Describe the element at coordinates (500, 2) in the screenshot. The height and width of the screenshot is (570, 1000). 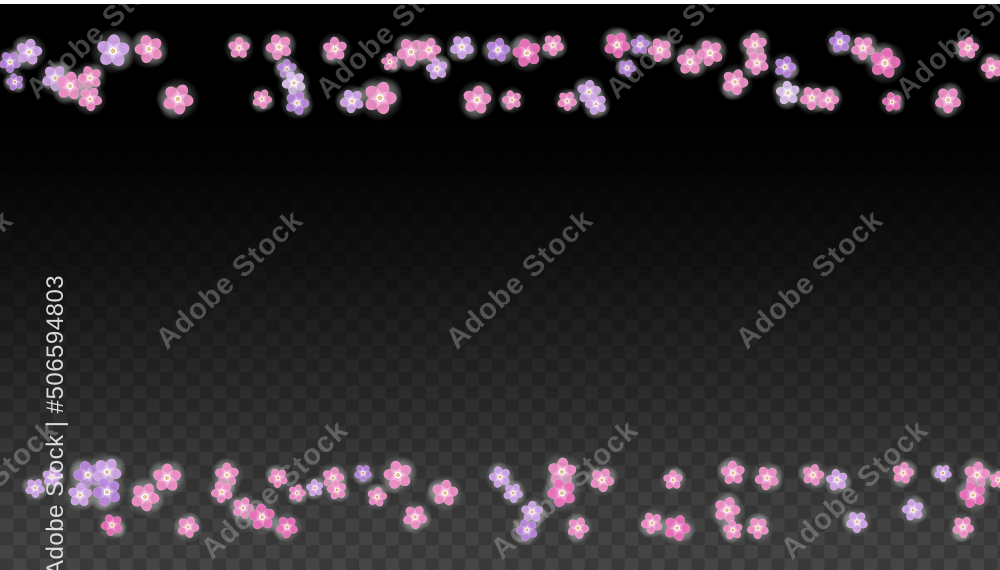
I see `top-border-strip` at that location.